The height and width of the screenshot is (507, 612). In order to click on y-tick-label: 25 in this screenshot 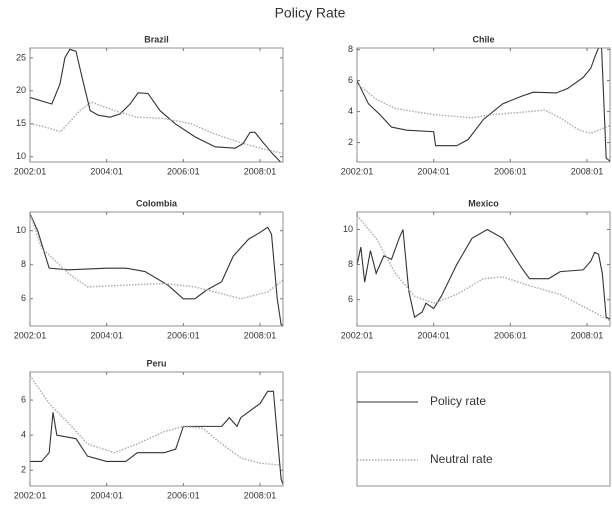, I will do `click(21, 57)`.